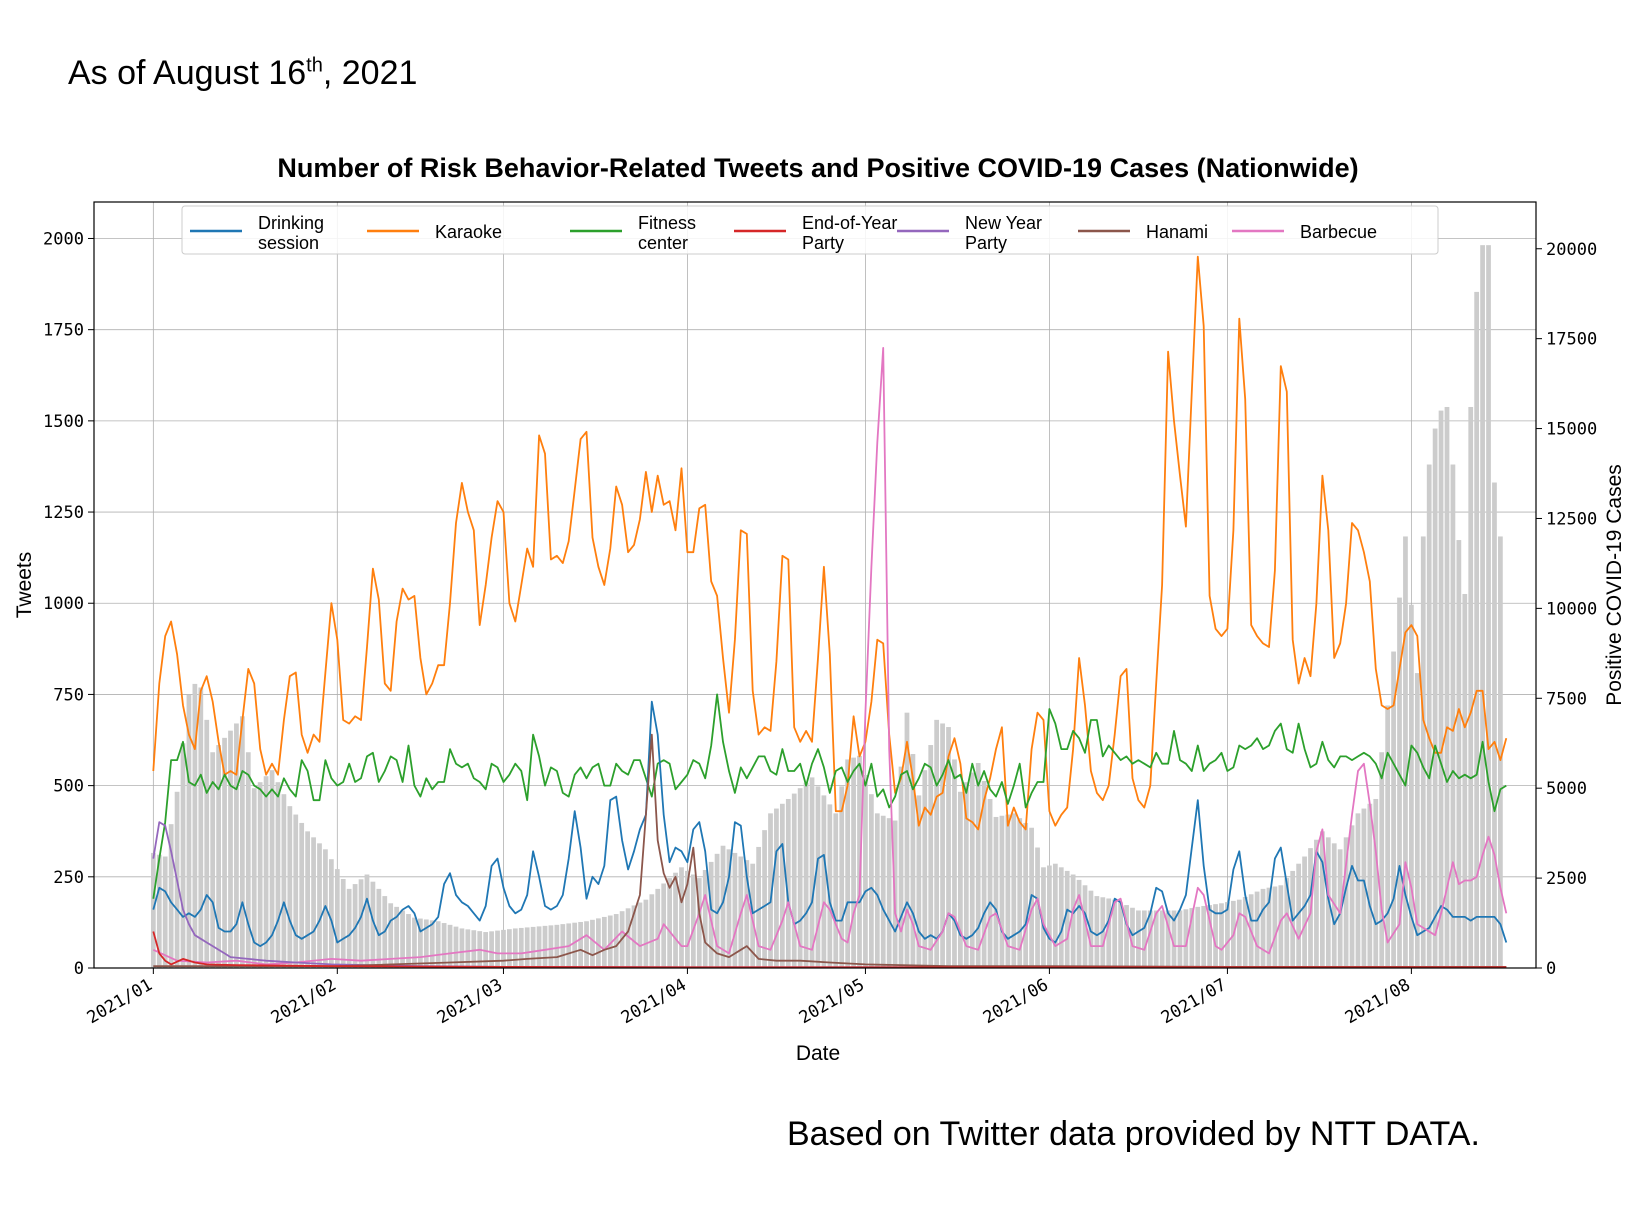 This screenshot has width=1630, height=1223. Describe the element at coordinates (1571, 609) in the screenshot. I see `y2-tick-label: 10000` at that location.